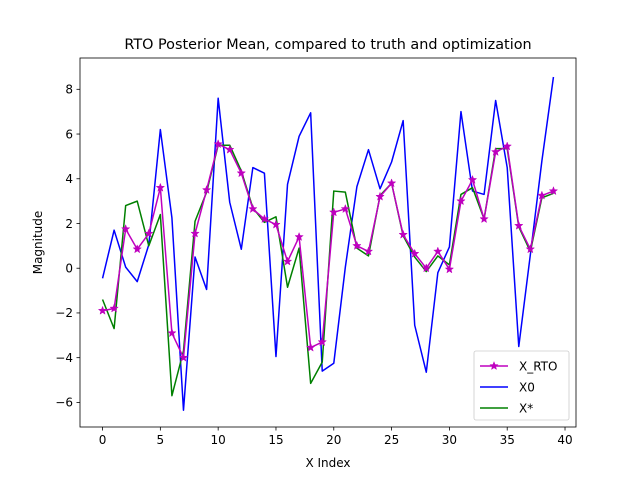  What do you see at coordinates (69, 224) in the screenshot?
I see `y-tick-label: 2` at bounding box center [69, 224].